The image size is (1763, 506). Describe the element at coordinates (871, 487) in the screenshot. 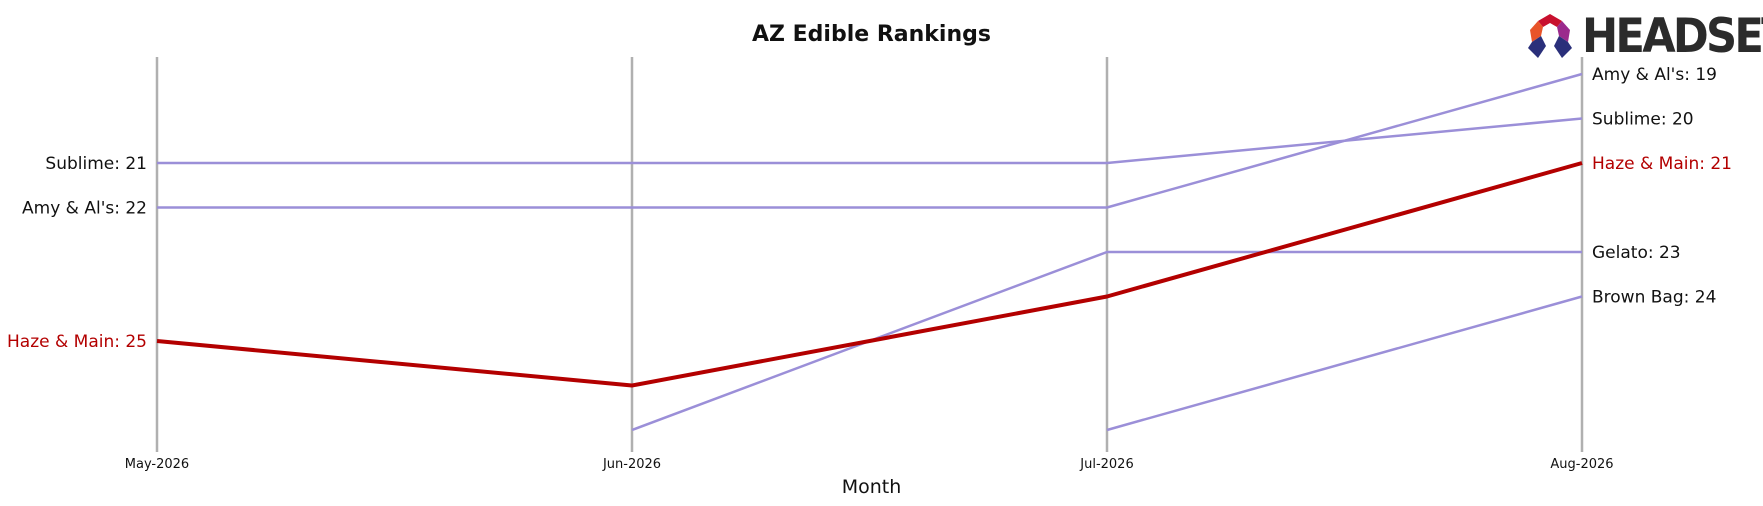

I see `x-axis-label: Month` at that location.